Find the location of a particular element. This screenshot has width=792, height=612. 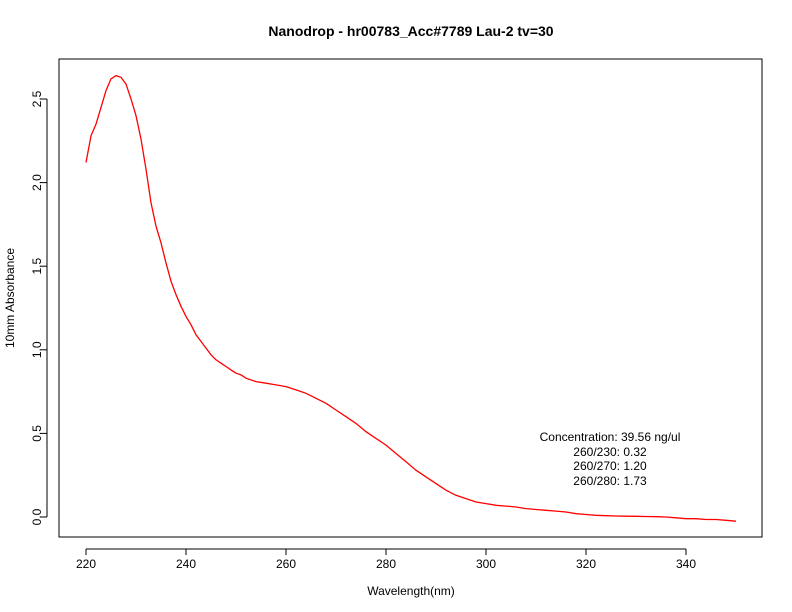

x-axis: 220 240 260 280 300 320 340 is located at coordinates (386, 559).